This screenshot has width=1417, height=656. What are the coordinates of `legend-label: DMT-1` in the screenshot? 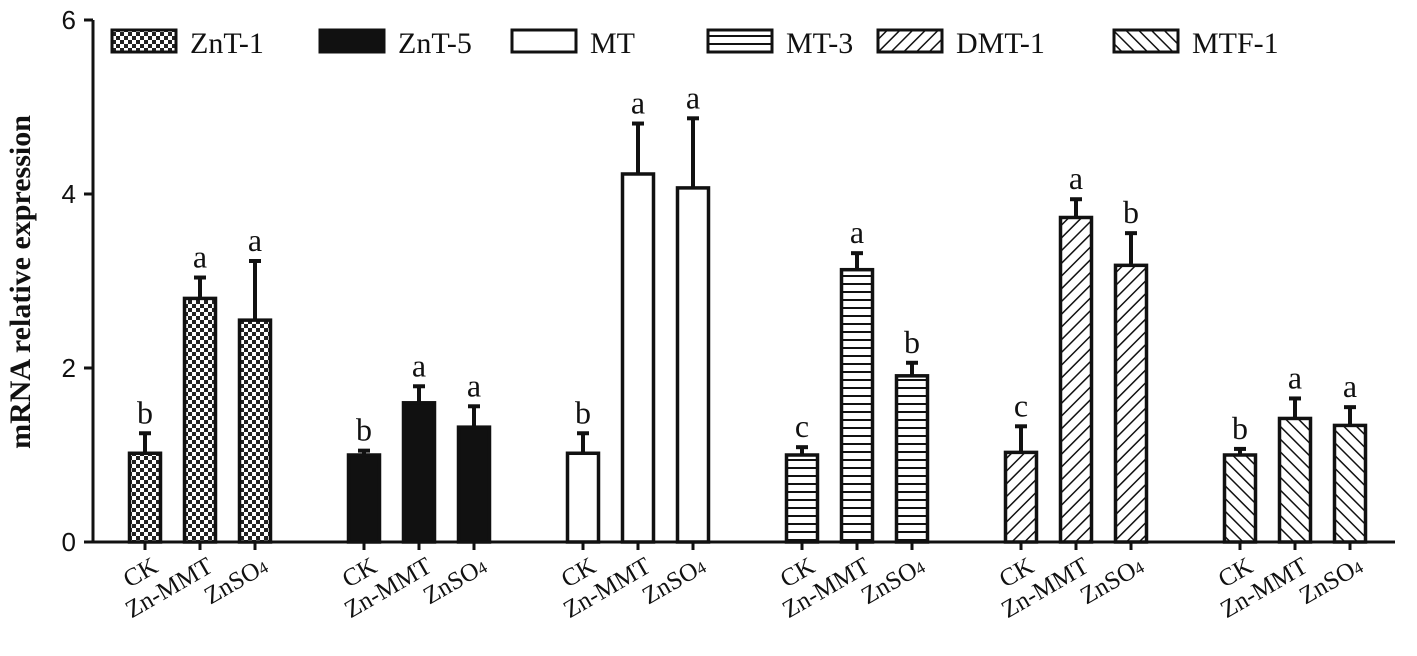 It's located at (1000, 43).